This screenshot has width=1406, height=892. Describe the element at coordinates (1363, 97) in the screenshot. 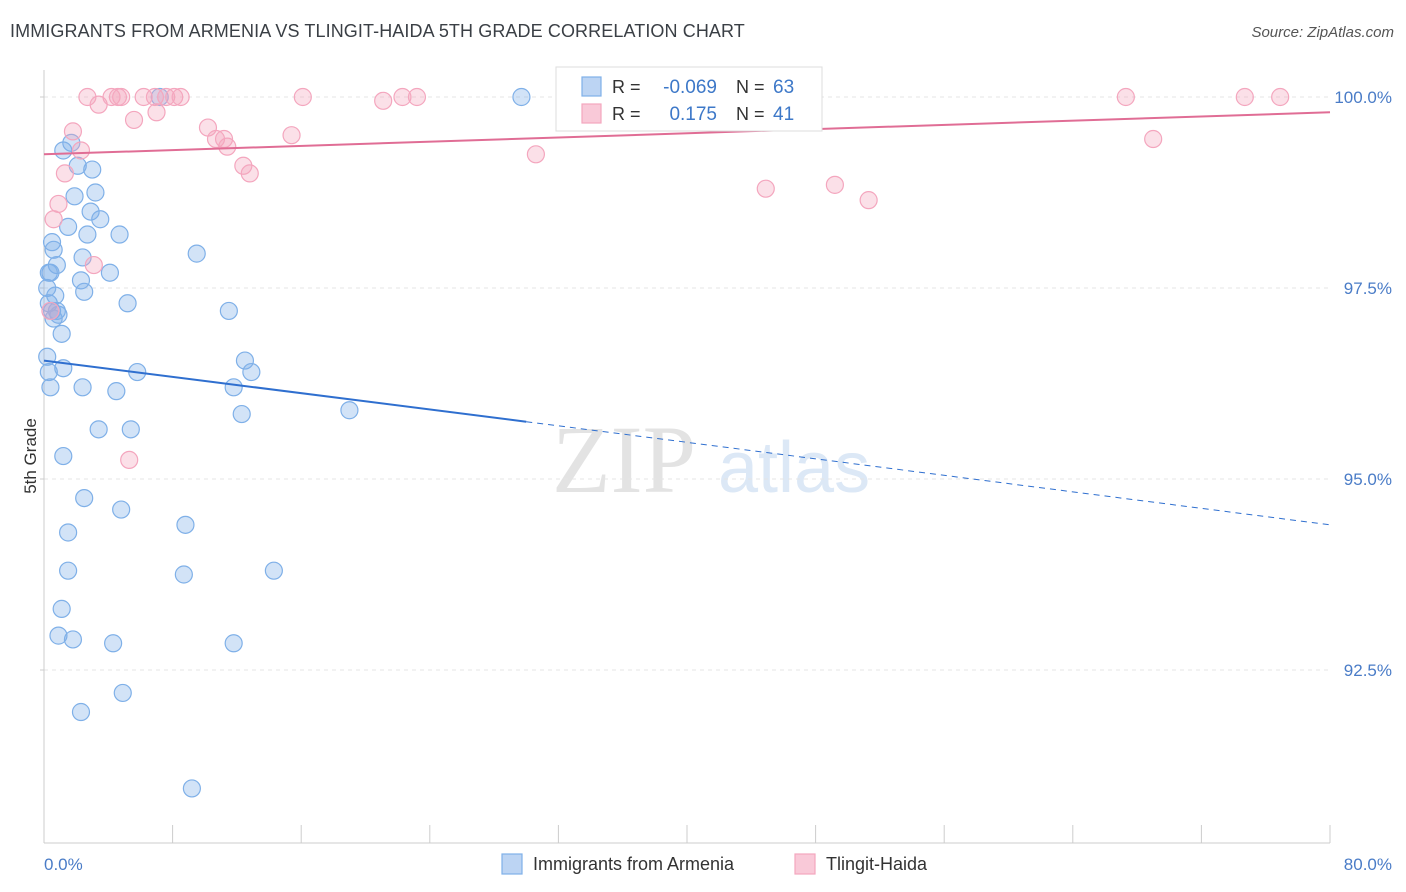

I see `y-tick-label-0: 100.0%` at that location.